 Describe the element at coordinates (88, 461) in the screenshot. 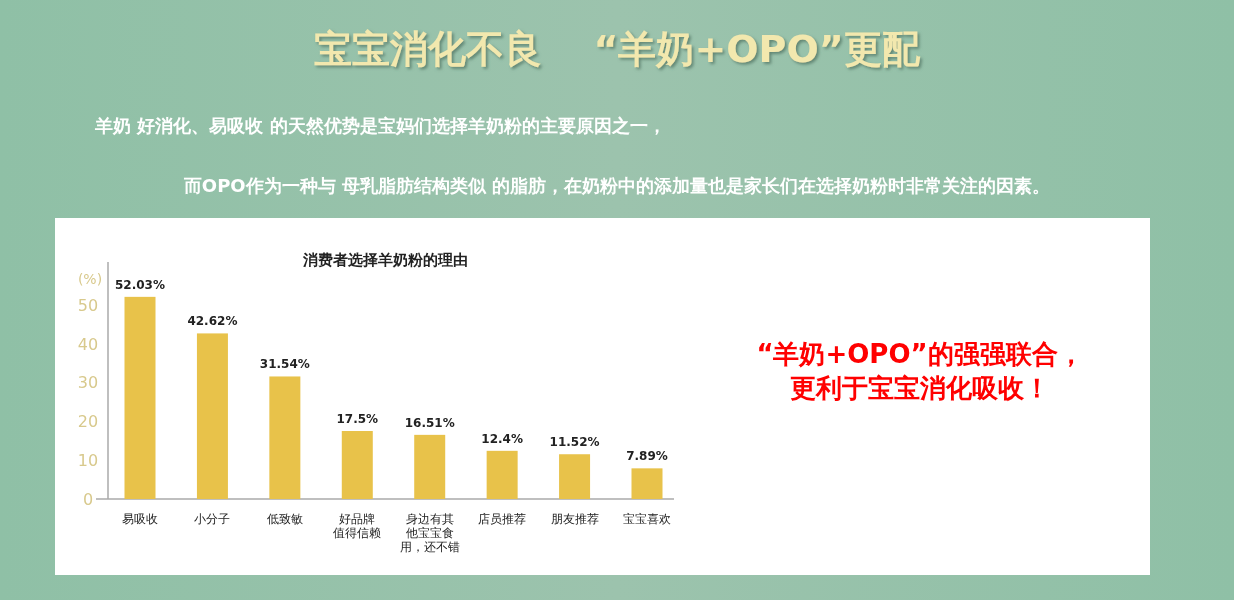

I see `y-tick-label: 10` at that location.